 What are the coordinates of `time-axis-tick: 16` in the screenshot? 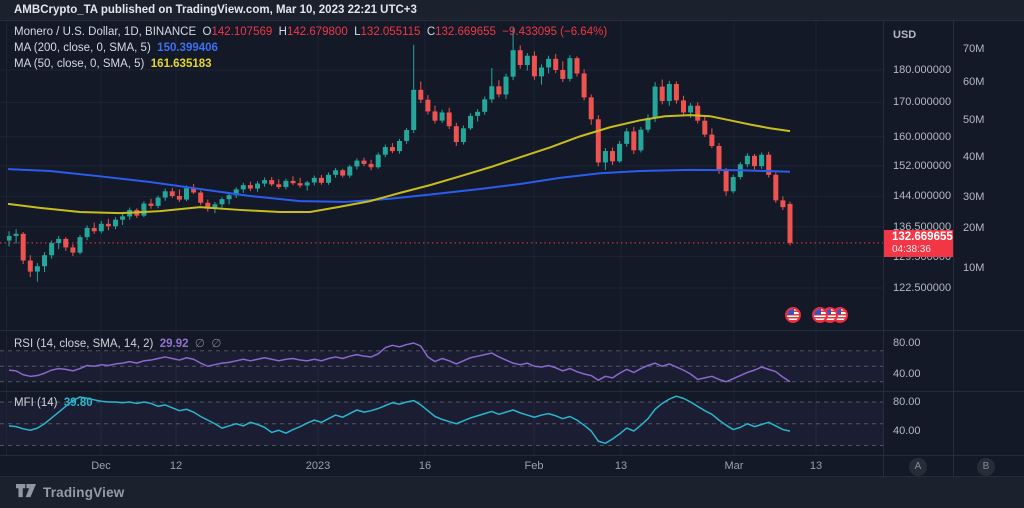 It's located at (425, 466).